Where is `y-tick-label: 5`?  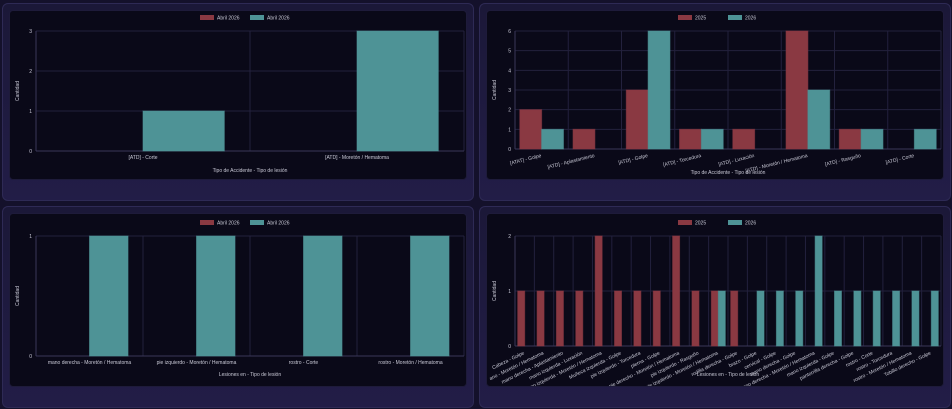 y-tick-label: 5 is located at coordinates (509, 52).